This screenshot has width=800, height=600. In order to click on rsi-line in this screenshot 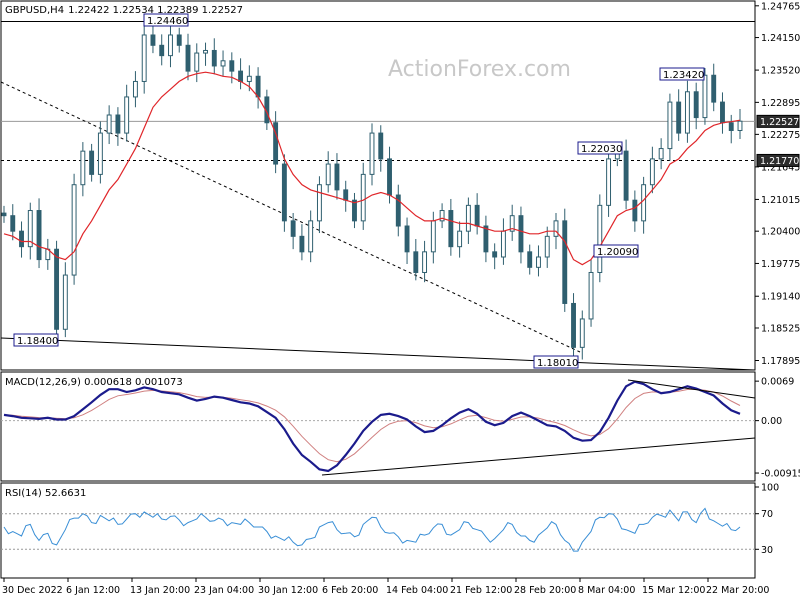, I will do `click(372, 529)`.